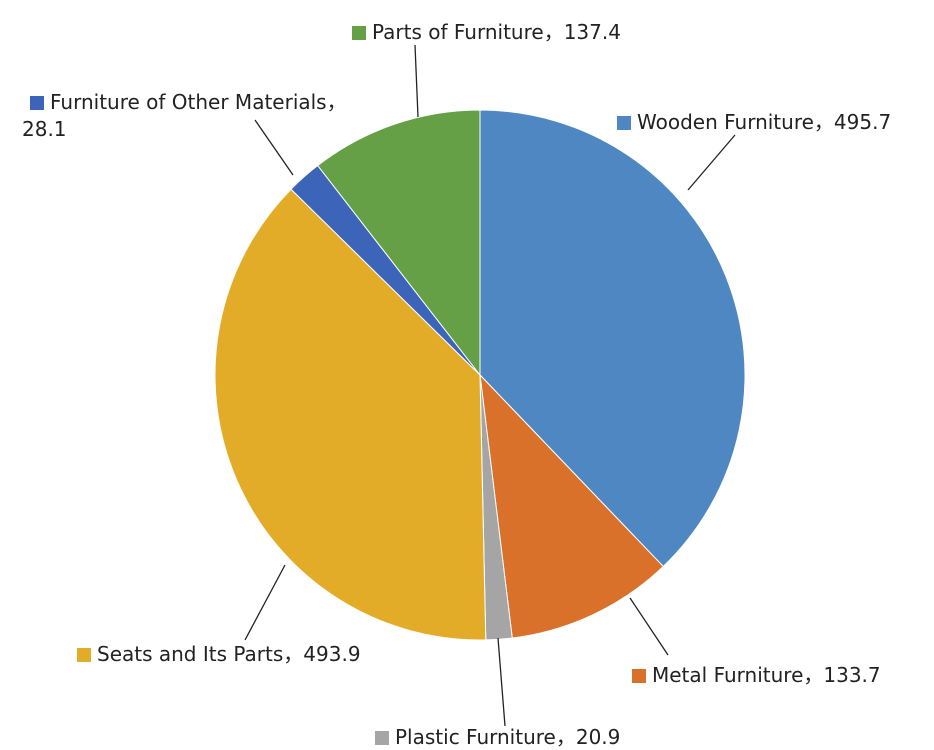 The height and width of the screenshot is (750, 934). What do you see at coordinates (862, 122) in the screenshot?
I see `value-label: 495.7` at bounding box center [862, 122].